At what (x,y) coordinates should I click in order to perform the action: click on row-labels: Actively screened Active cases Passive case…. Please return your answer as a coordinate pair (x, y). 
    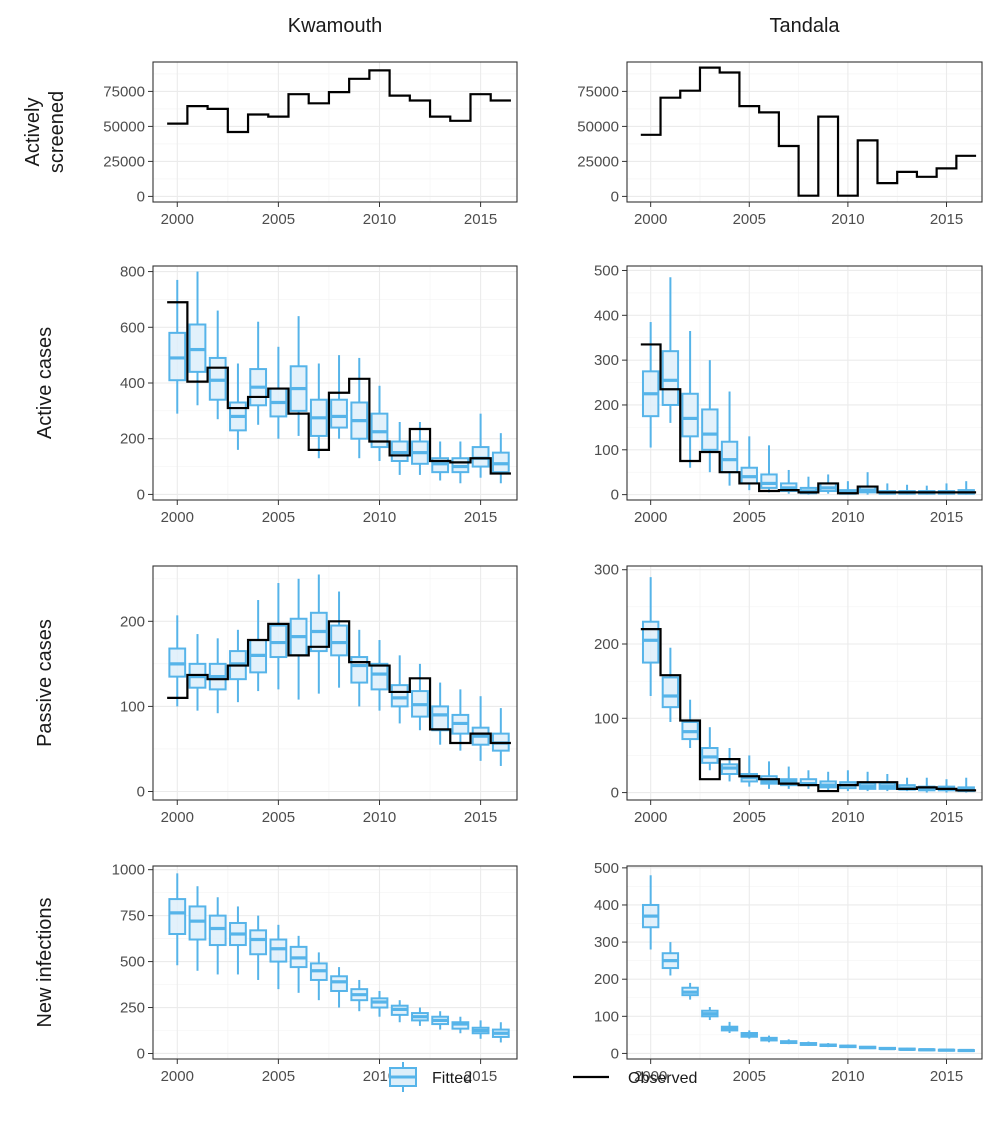
    Looking at the image, I should click on (45, 559).